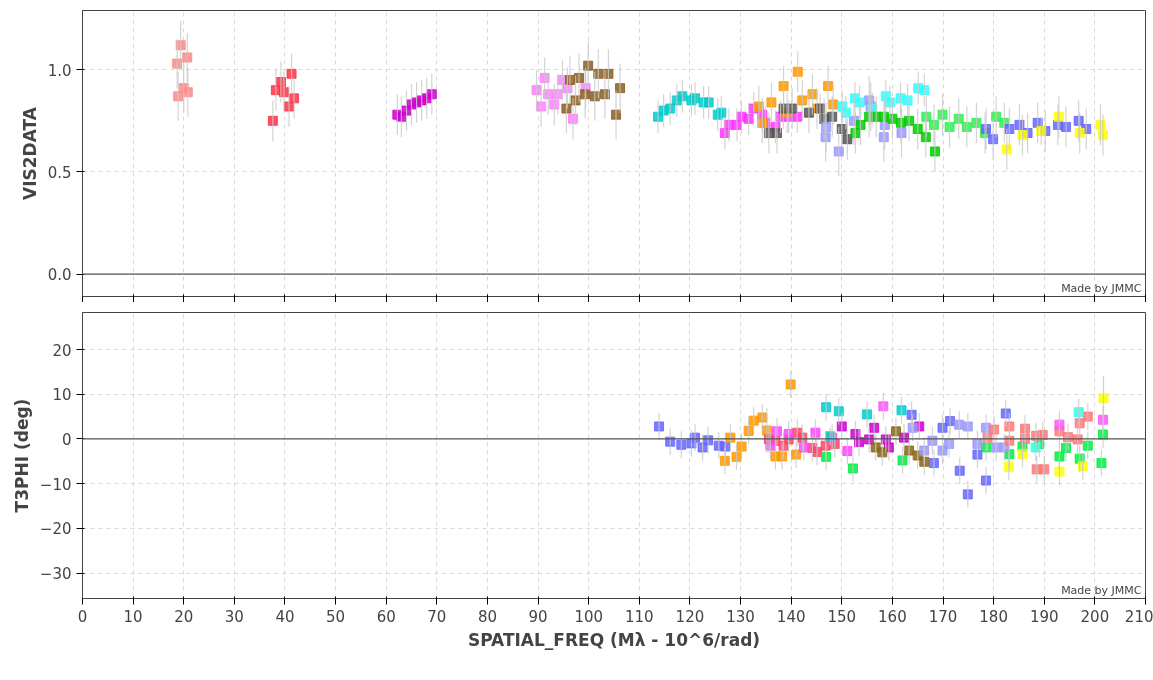 This screenshot has height=680, width=1153. What do you see at coordinates (184, 616) in the screenshot?
I see `x-tick-label: 20` at bounding box center [184, 616].